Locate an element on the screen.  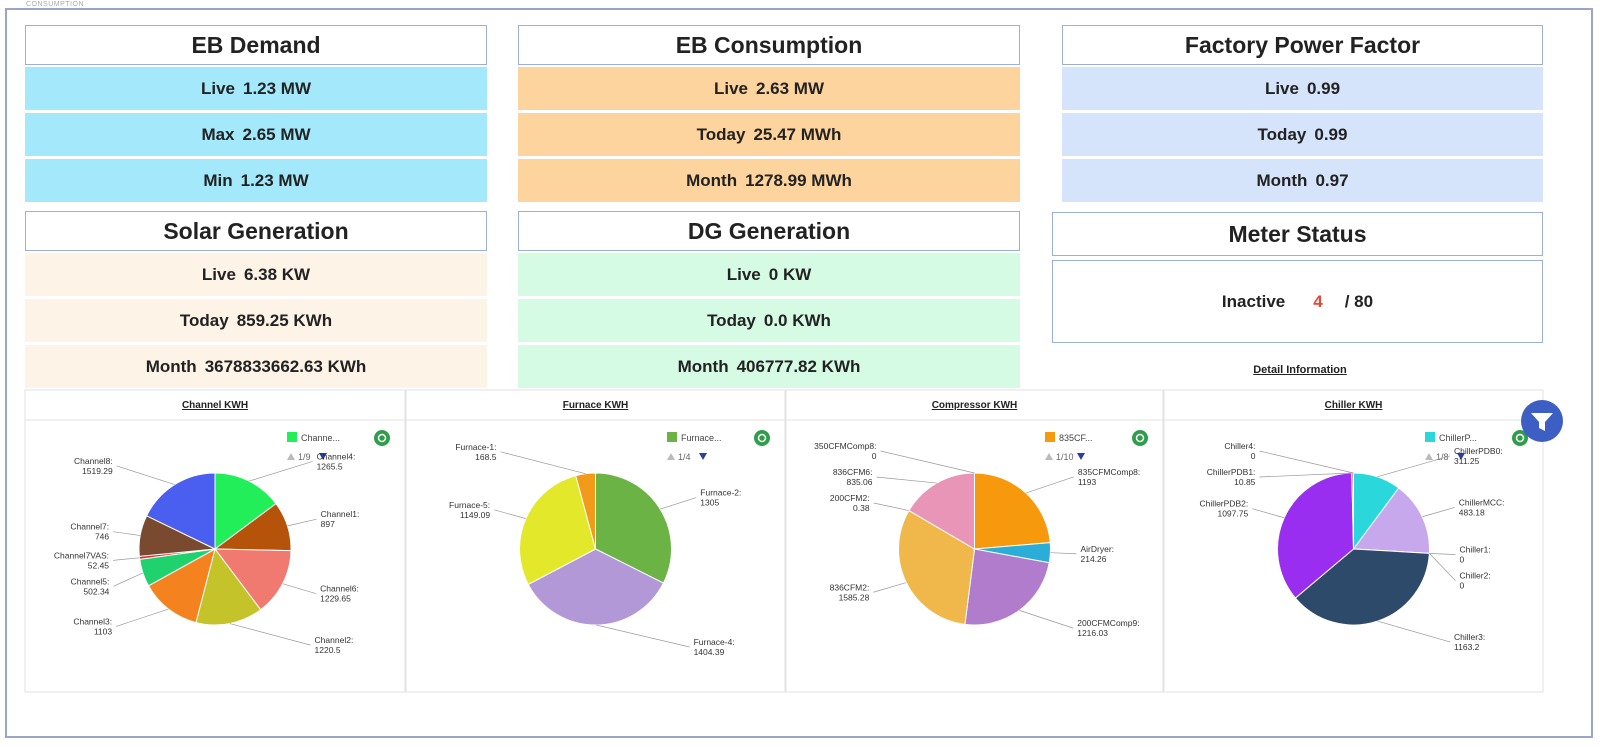
legend-page: 1/10 is located at coordinates (1065, 457).